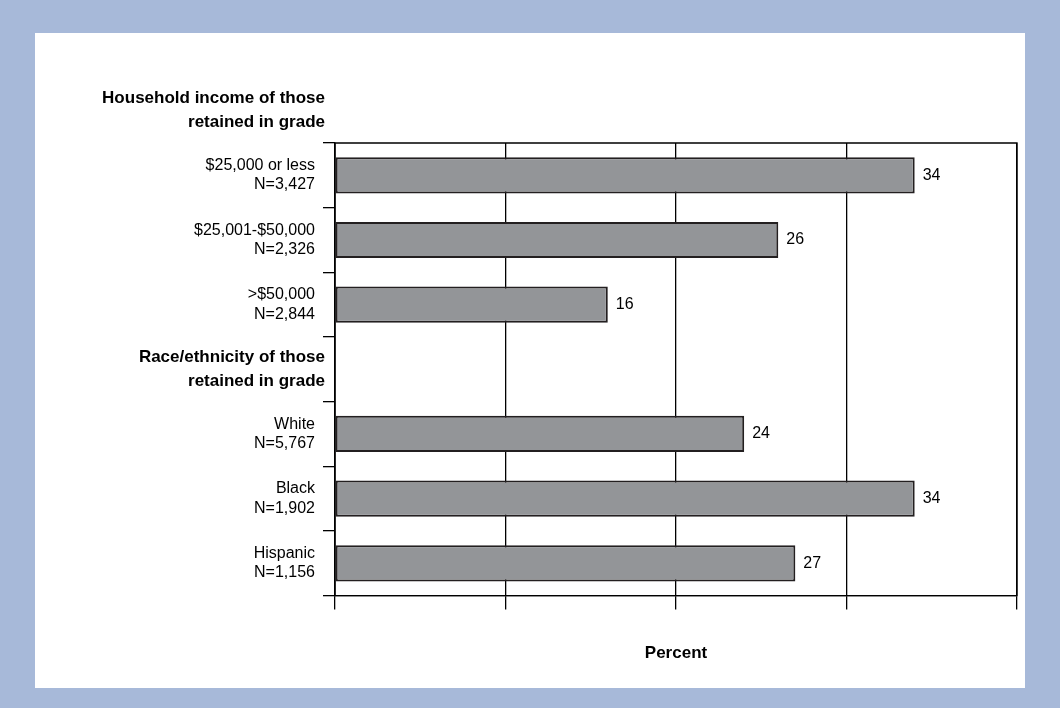 The image size is (1060, 708). Describe the element at coordinates (285, 497) in the screenshot. I see `y-tick-label: Black N=1,902` at that location.